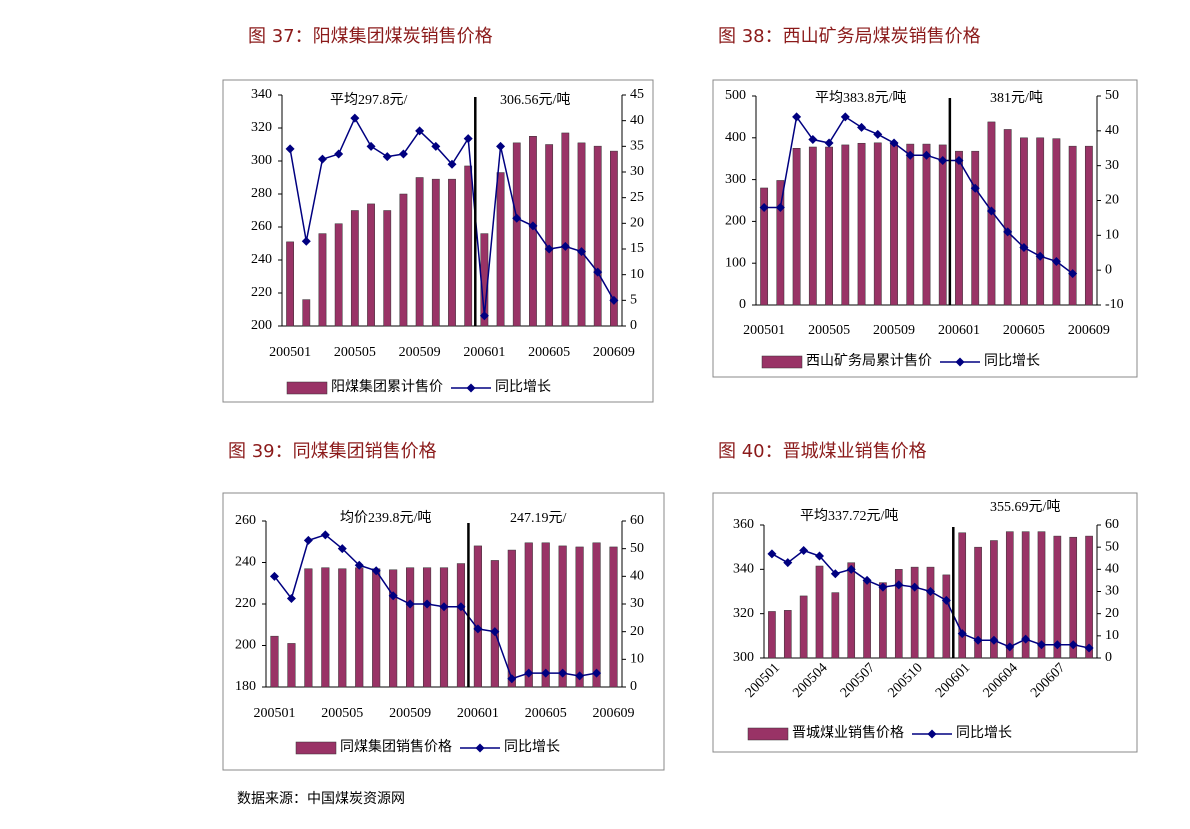 The width and height of the screenshot is (1190, 829). Describe the element at coordinates (1025, 507) in the screenshot. I see `annotation: 355.69元/吨` at that location.